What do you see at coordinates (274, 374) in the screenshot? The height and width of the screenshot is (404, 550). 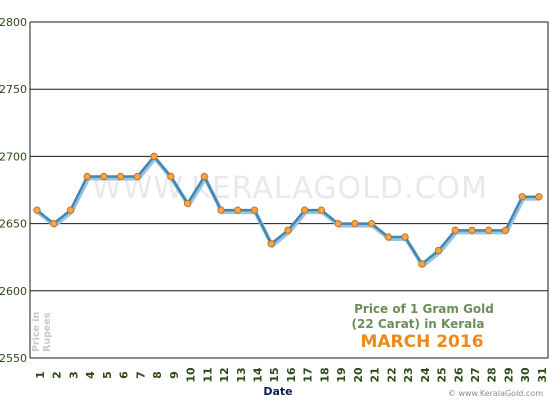 I see `x-tick-label-15: 15` at bounding box center [274, 374].